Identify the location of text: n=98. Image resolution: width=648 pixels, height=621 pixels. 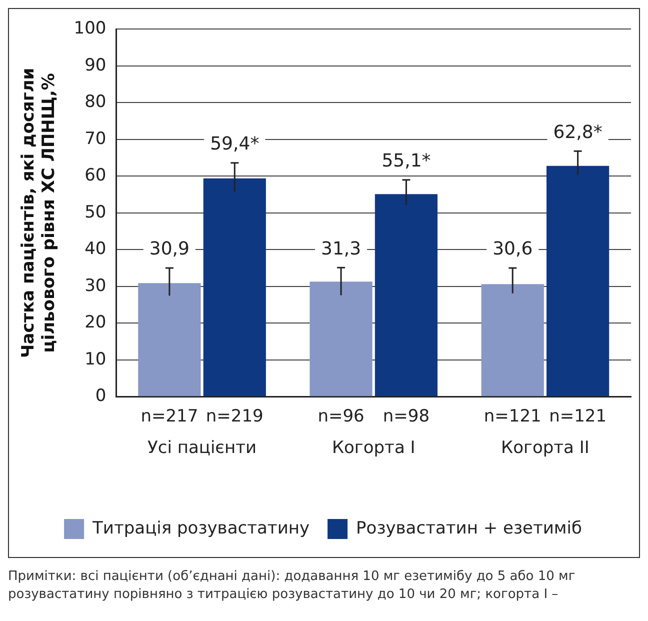
(406, 416).